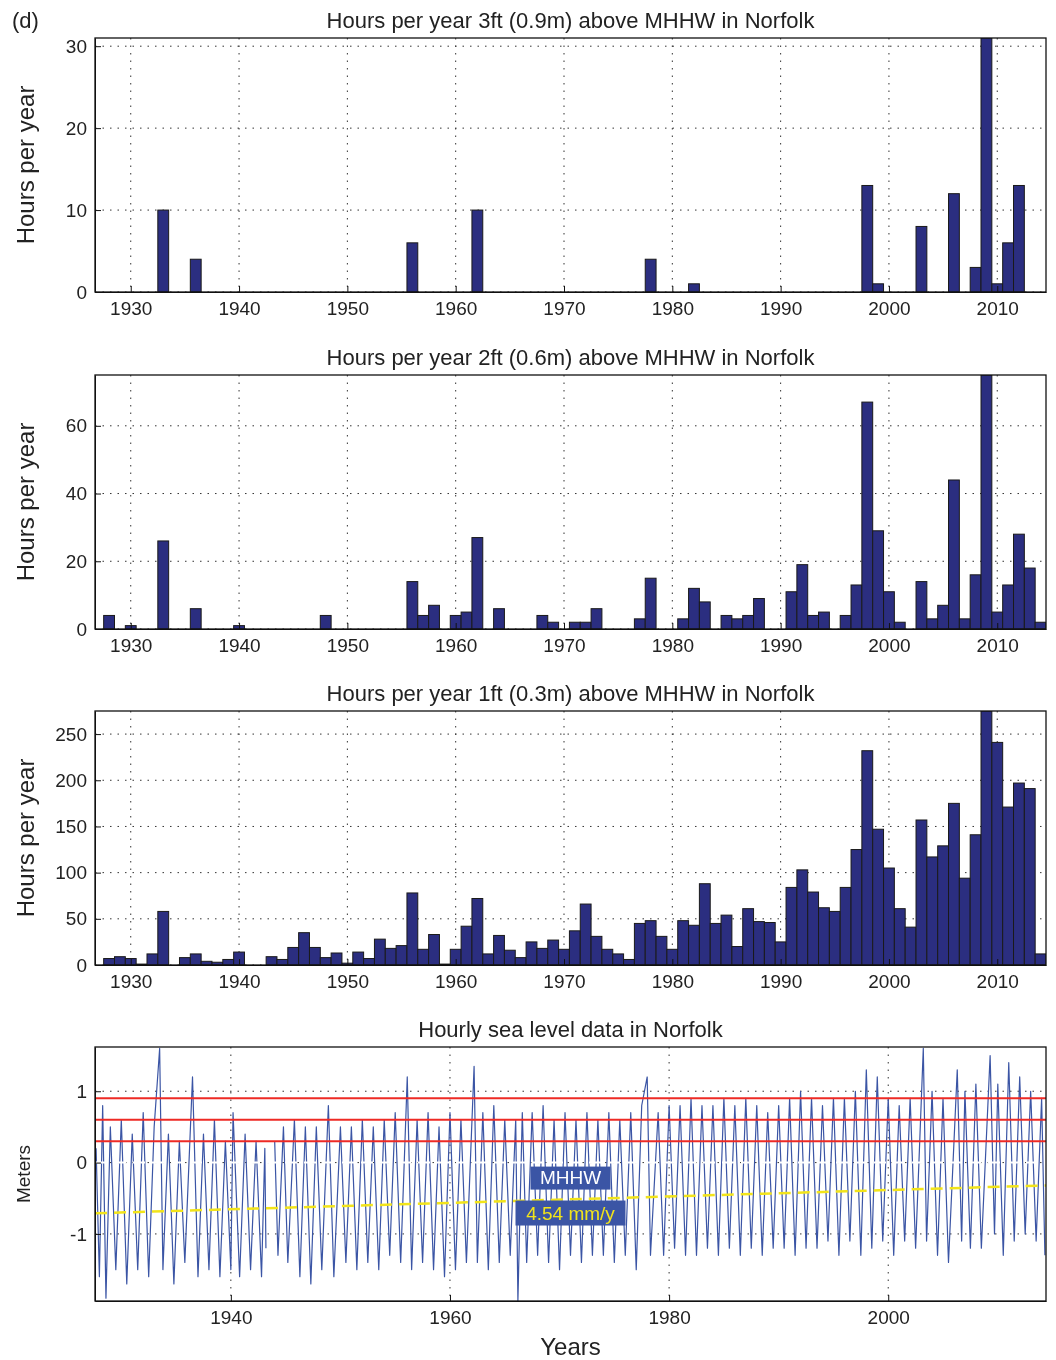  Describe the element at coordinates (76, 210) in the screenshot. I see `y-tick-label: 10` at that location.